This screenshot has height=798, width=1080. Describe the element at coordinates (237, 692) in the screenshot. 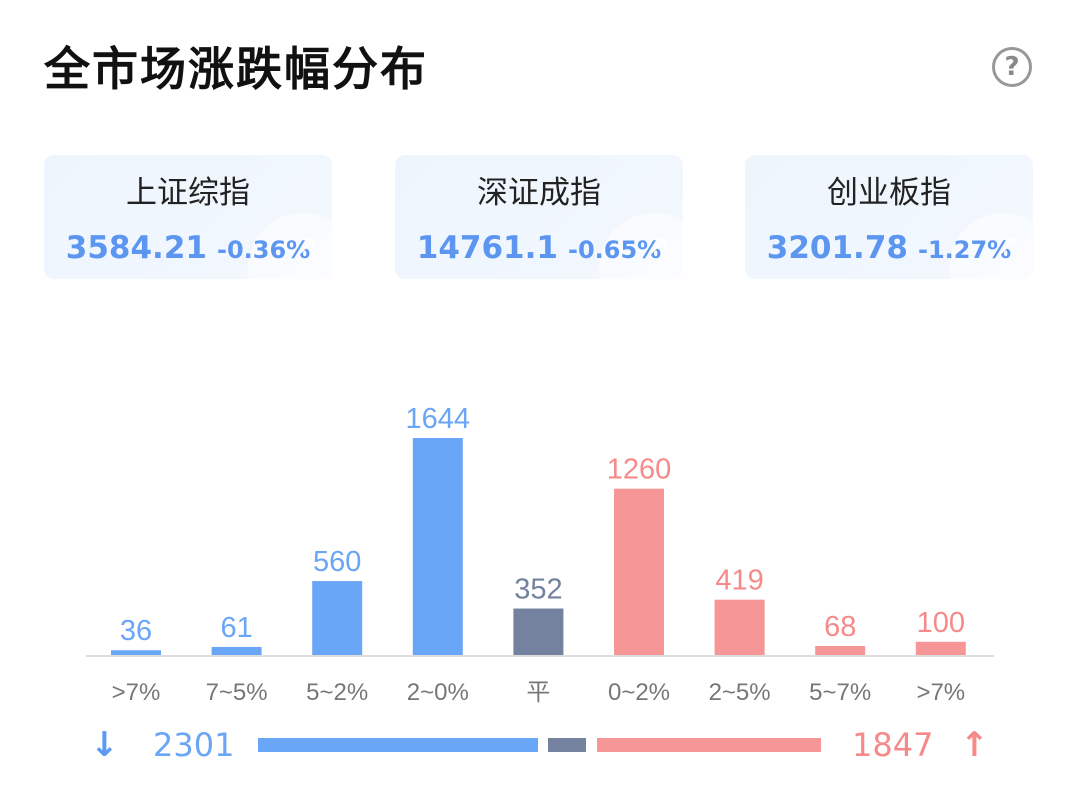

I see `x-tick-label: 7~5%` at that location.